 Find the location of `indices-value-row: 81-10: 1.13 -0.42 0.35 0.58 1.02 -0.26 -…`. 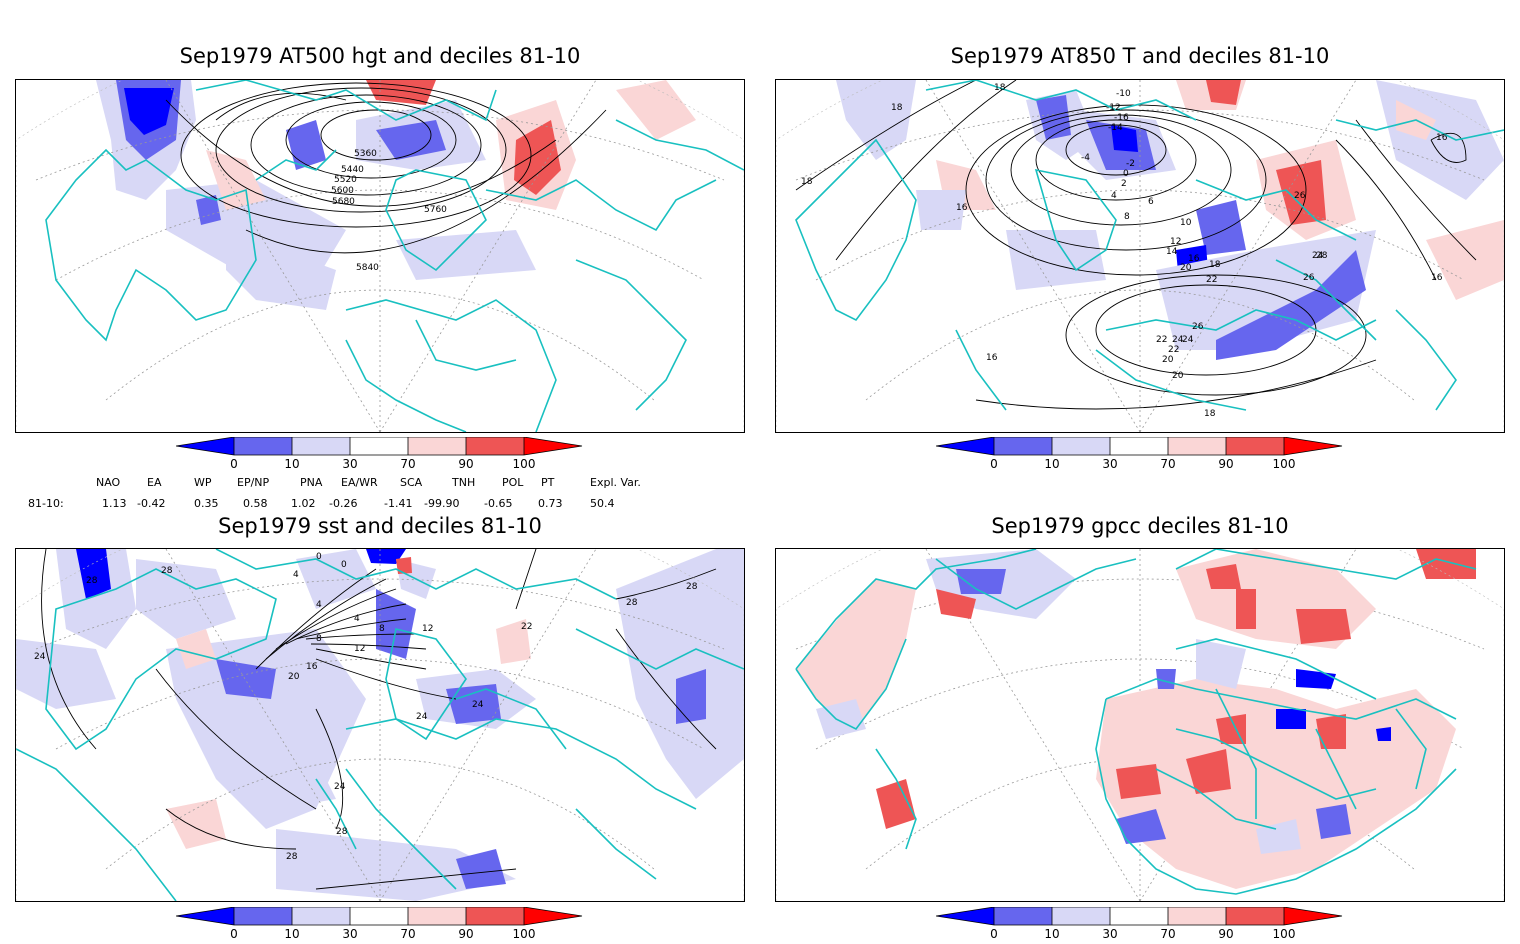

indices-value-row: 81-10: 1.13 -0.42 0.35 0.58 1.02 -0.26 -… is located at coordinates (350, 504).